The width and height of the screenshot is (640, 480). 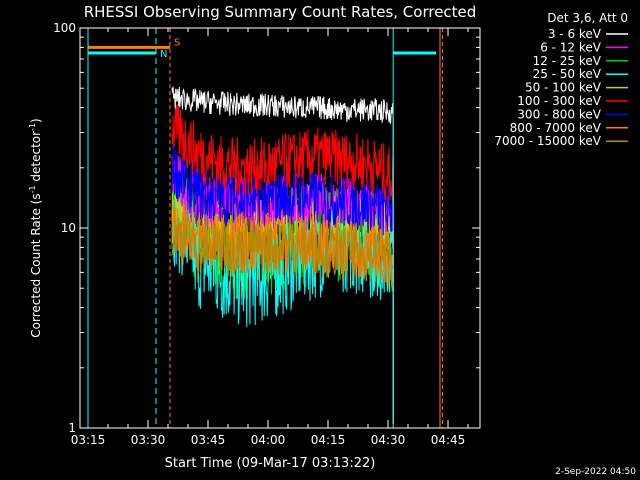 I want to click on legend-label: 25 - 50 keV, so click(x=567, y=74).